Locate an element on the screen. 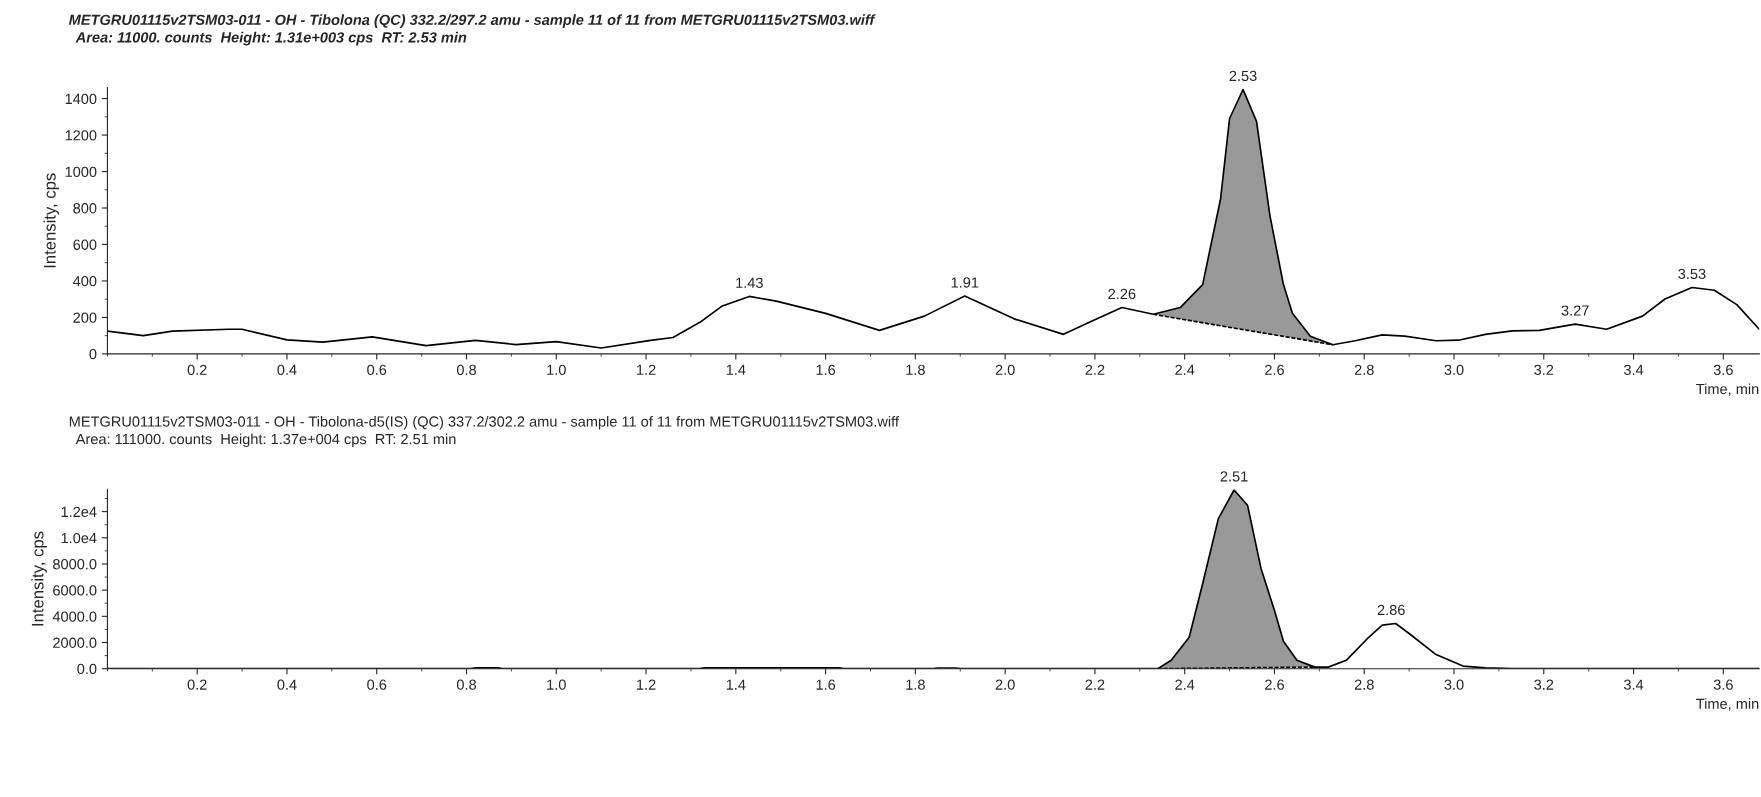 This screenshot has width=1761, height=797. y-tick-label: 0 is located at coordinates (93, 354).